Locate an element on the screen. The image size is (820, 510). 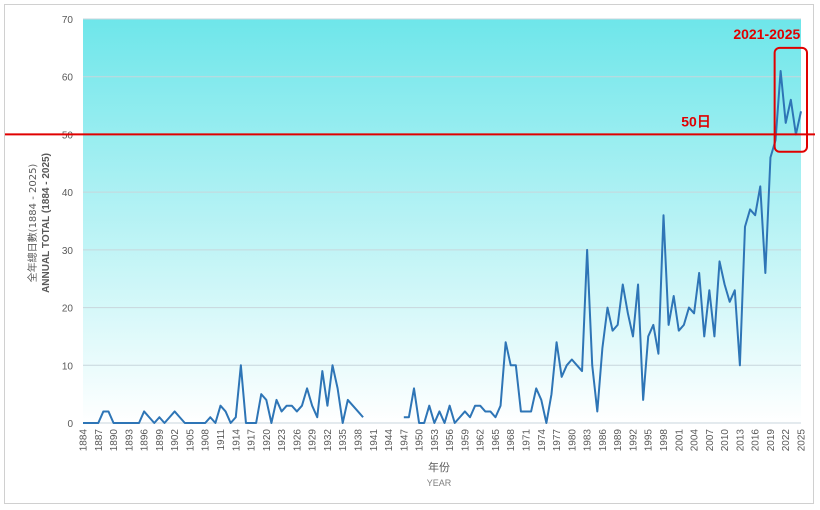
highlight-box is located at coordinates (791, 99).